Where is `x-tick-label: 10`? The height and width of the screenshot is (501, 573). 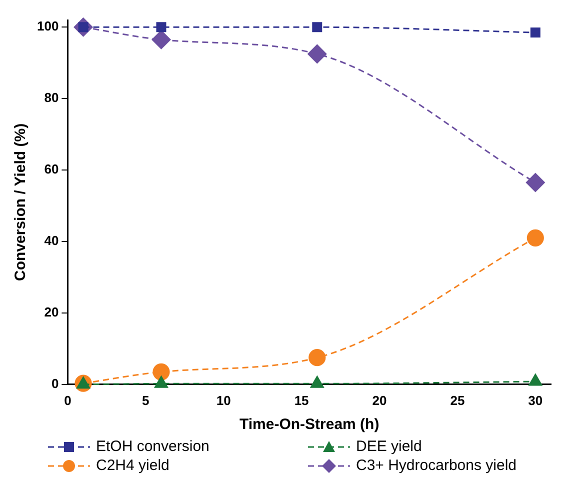 x-tick-label: 10 is located at coordinates (223, 400).